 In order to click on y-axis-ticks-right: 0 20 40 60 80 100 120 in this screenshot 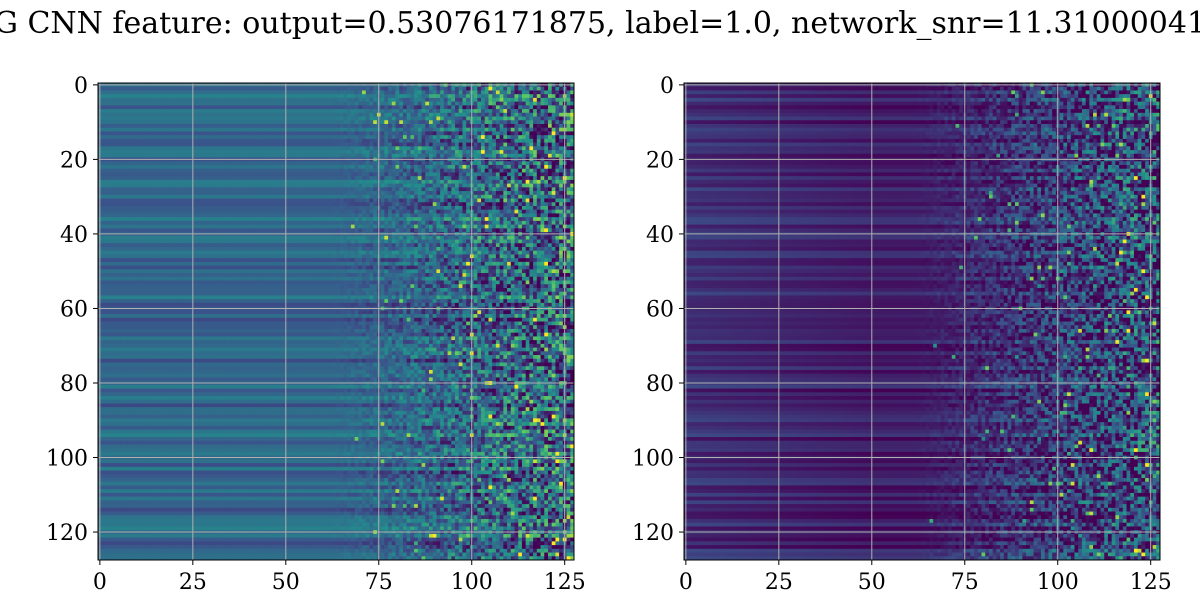, I will do `click(658, 310)`.